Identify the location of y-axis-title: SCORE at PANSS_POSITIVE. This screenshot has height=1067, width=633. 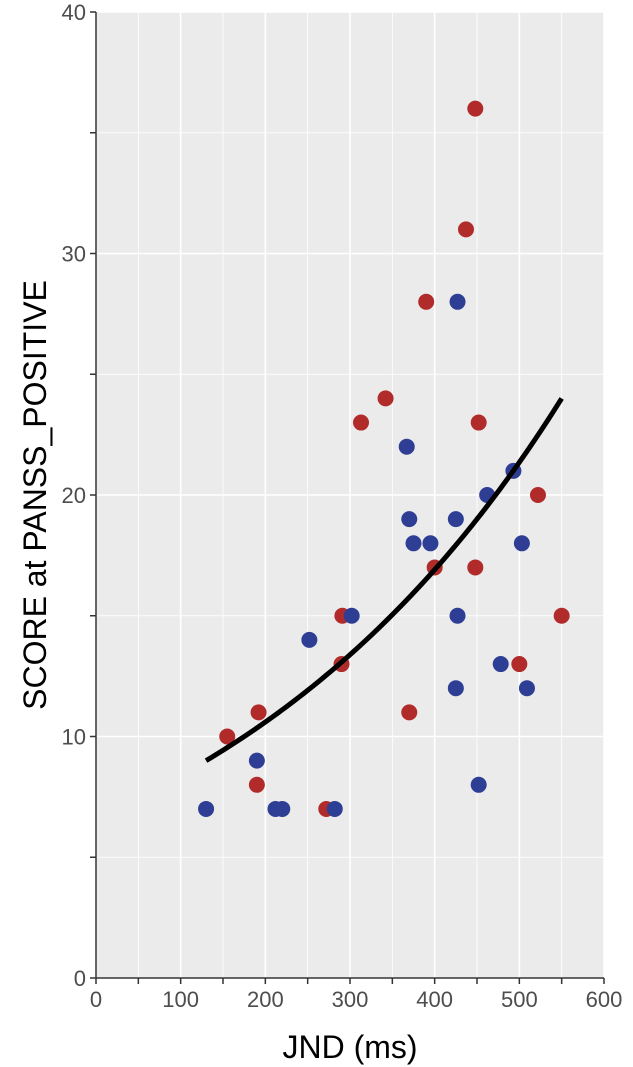
(35, 495).